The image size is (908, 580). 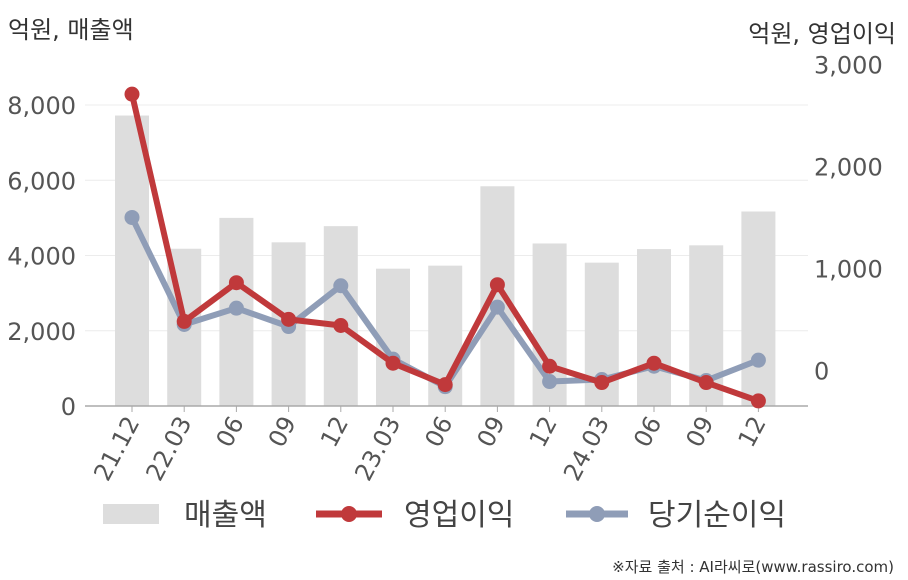 I want to click on bar-revenue-21.12-0, so click(x=132, y=260).